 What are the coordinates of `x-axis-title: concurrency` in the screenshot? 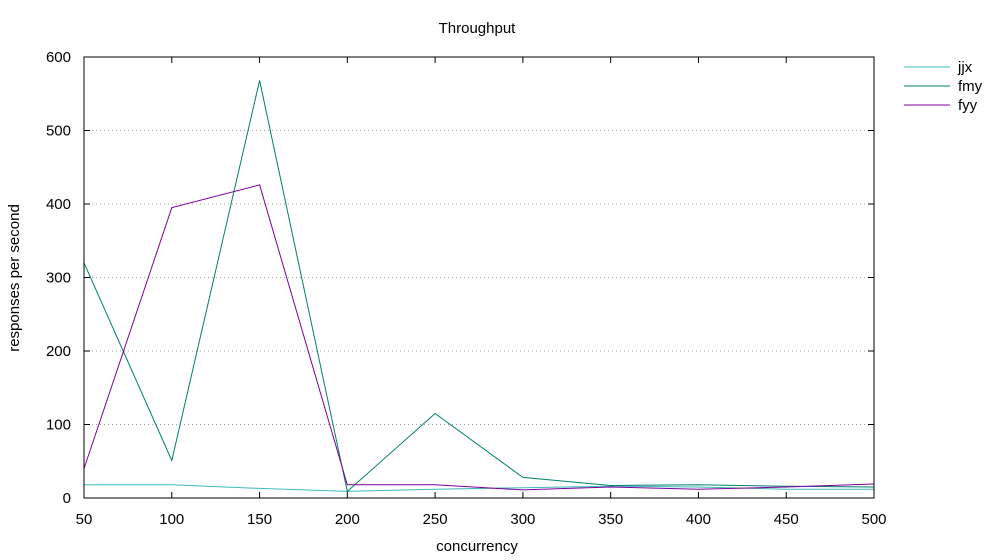 It's located at (477, 546).